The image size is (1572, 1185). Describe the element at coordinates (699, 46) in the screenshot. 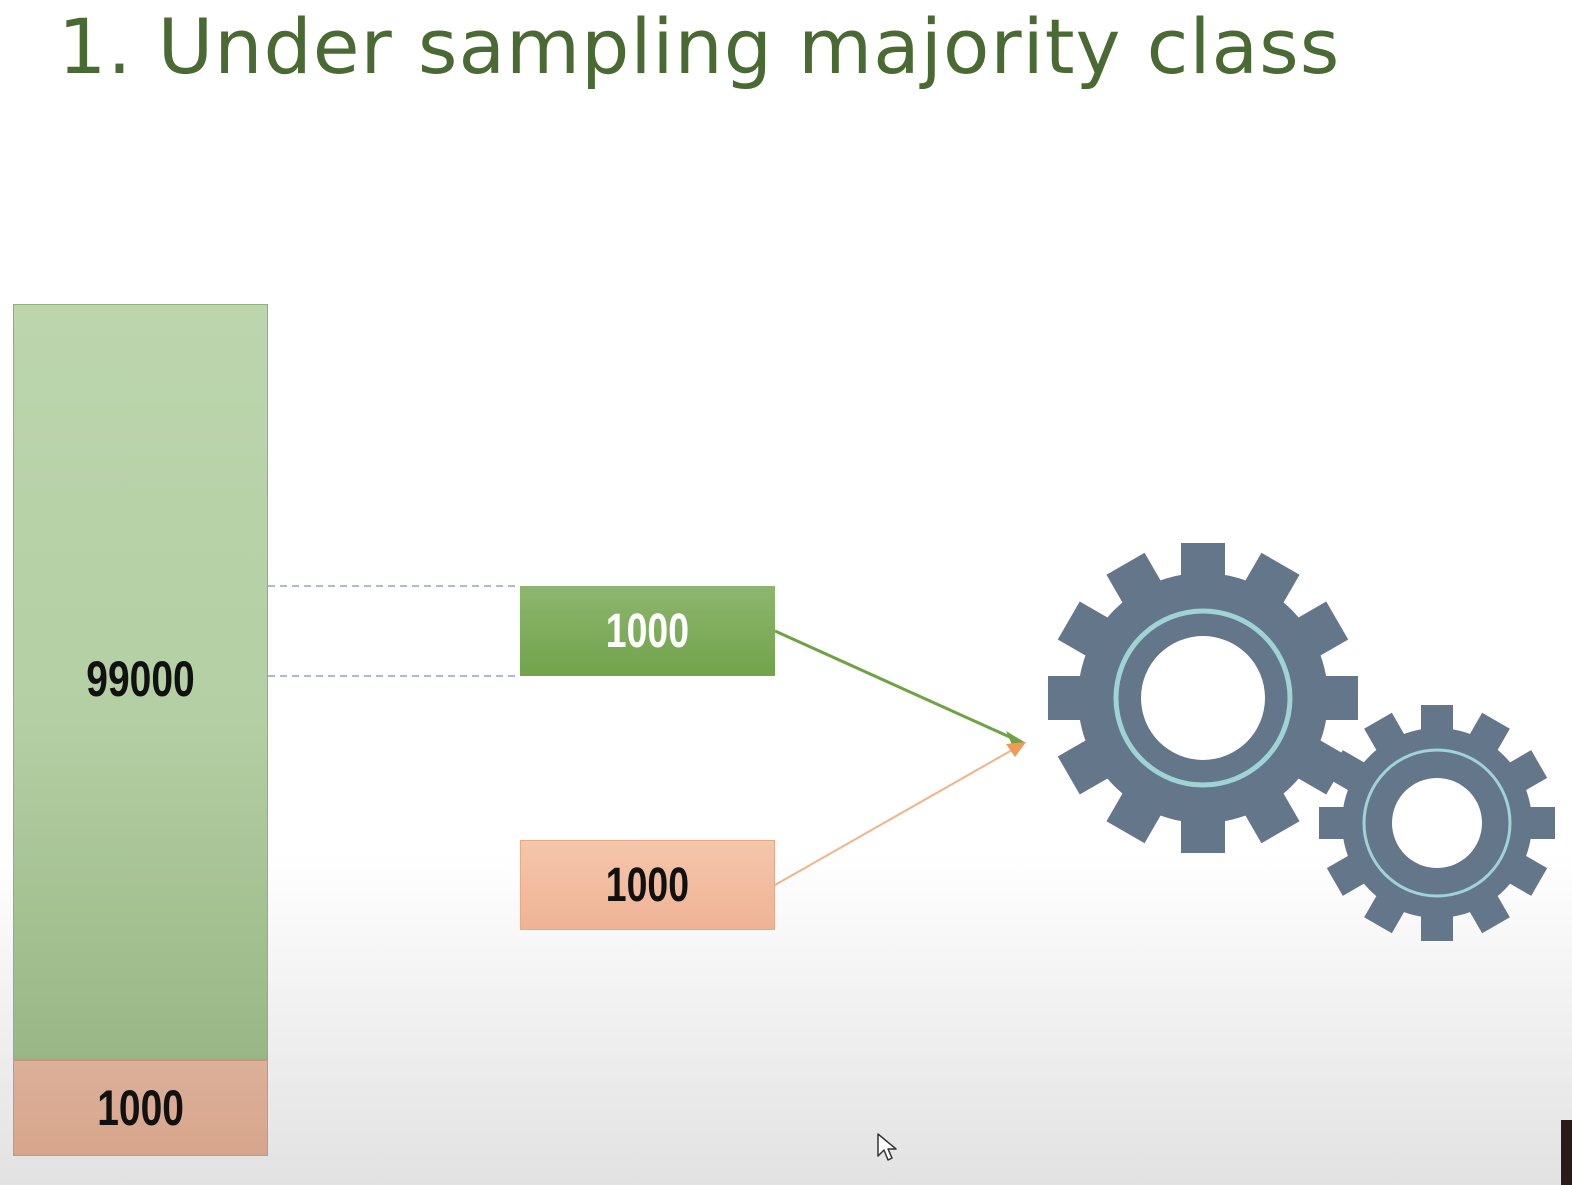

I see `slide-title: 1. Under sampling majority class` at that location.